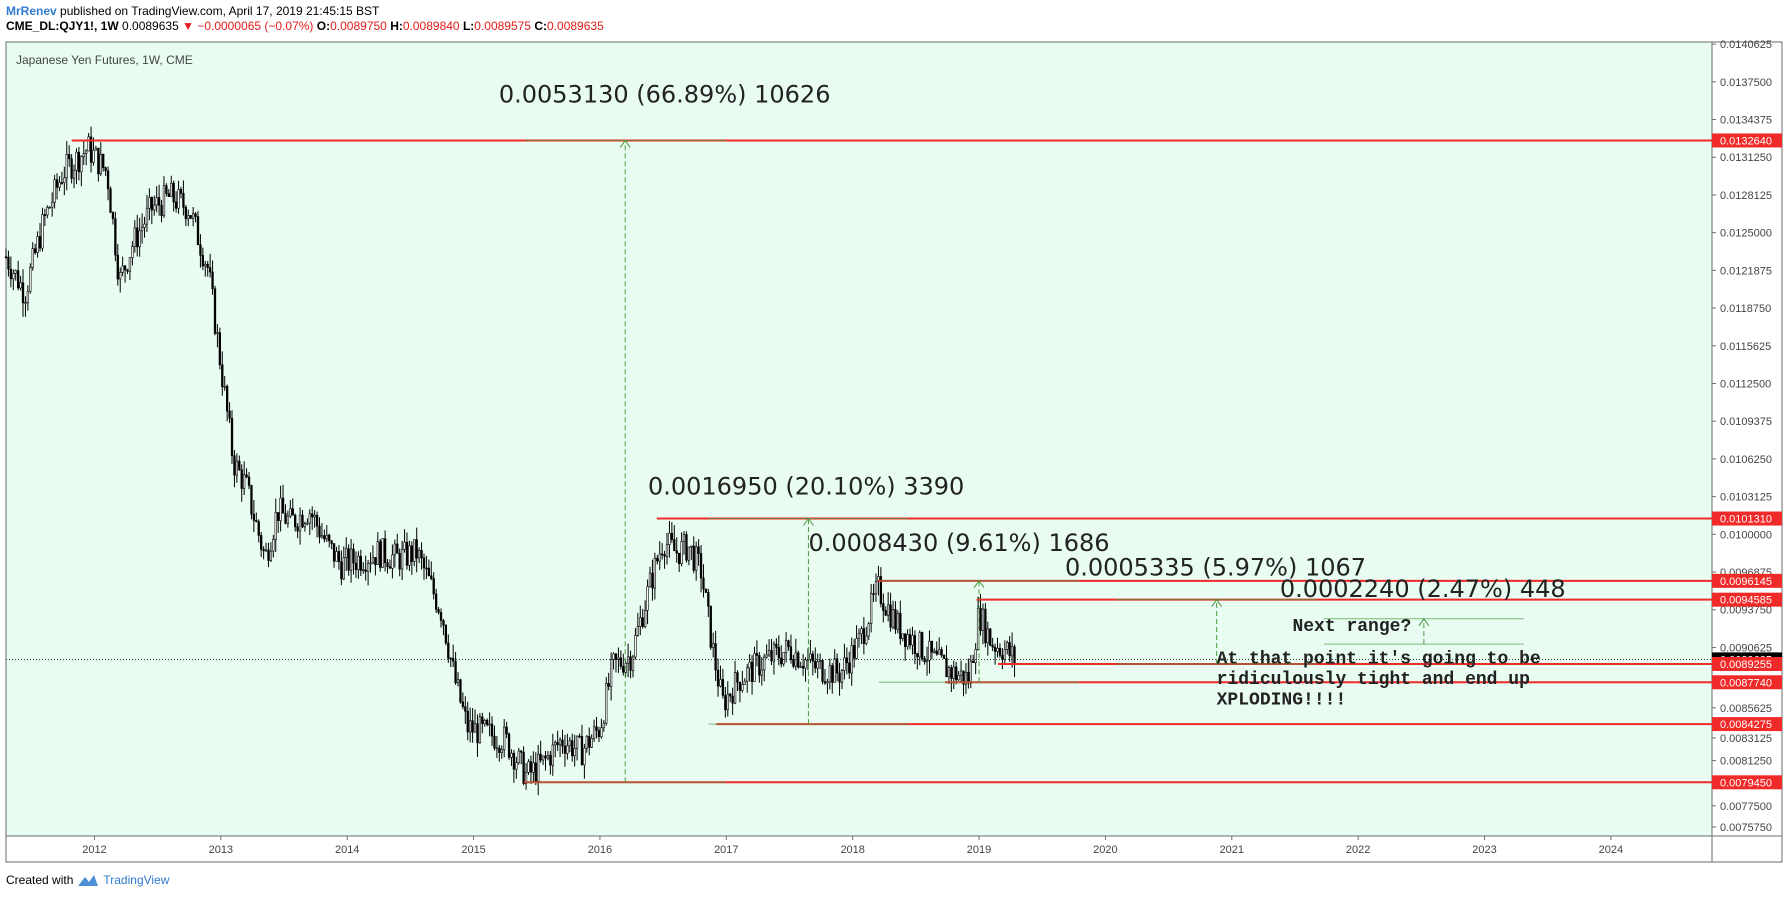 Image resolution: width=1788 pixels, height=900 pixels. I want to click on author-link: MrRenev, so click(31, 11).